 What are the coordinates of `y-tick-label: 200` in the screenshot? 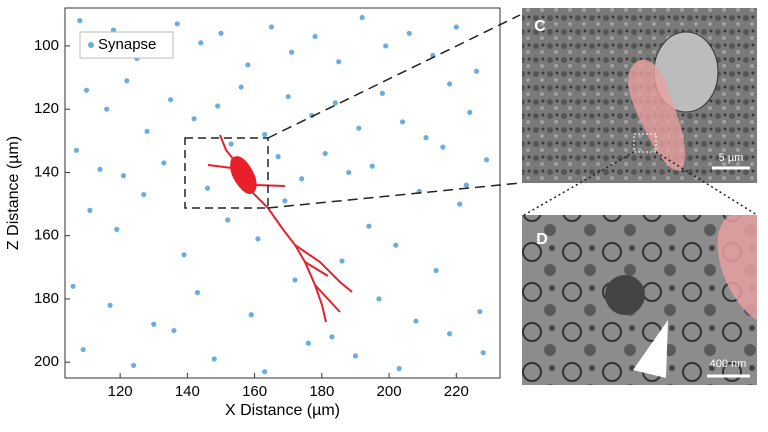 It's located at (46, 361).